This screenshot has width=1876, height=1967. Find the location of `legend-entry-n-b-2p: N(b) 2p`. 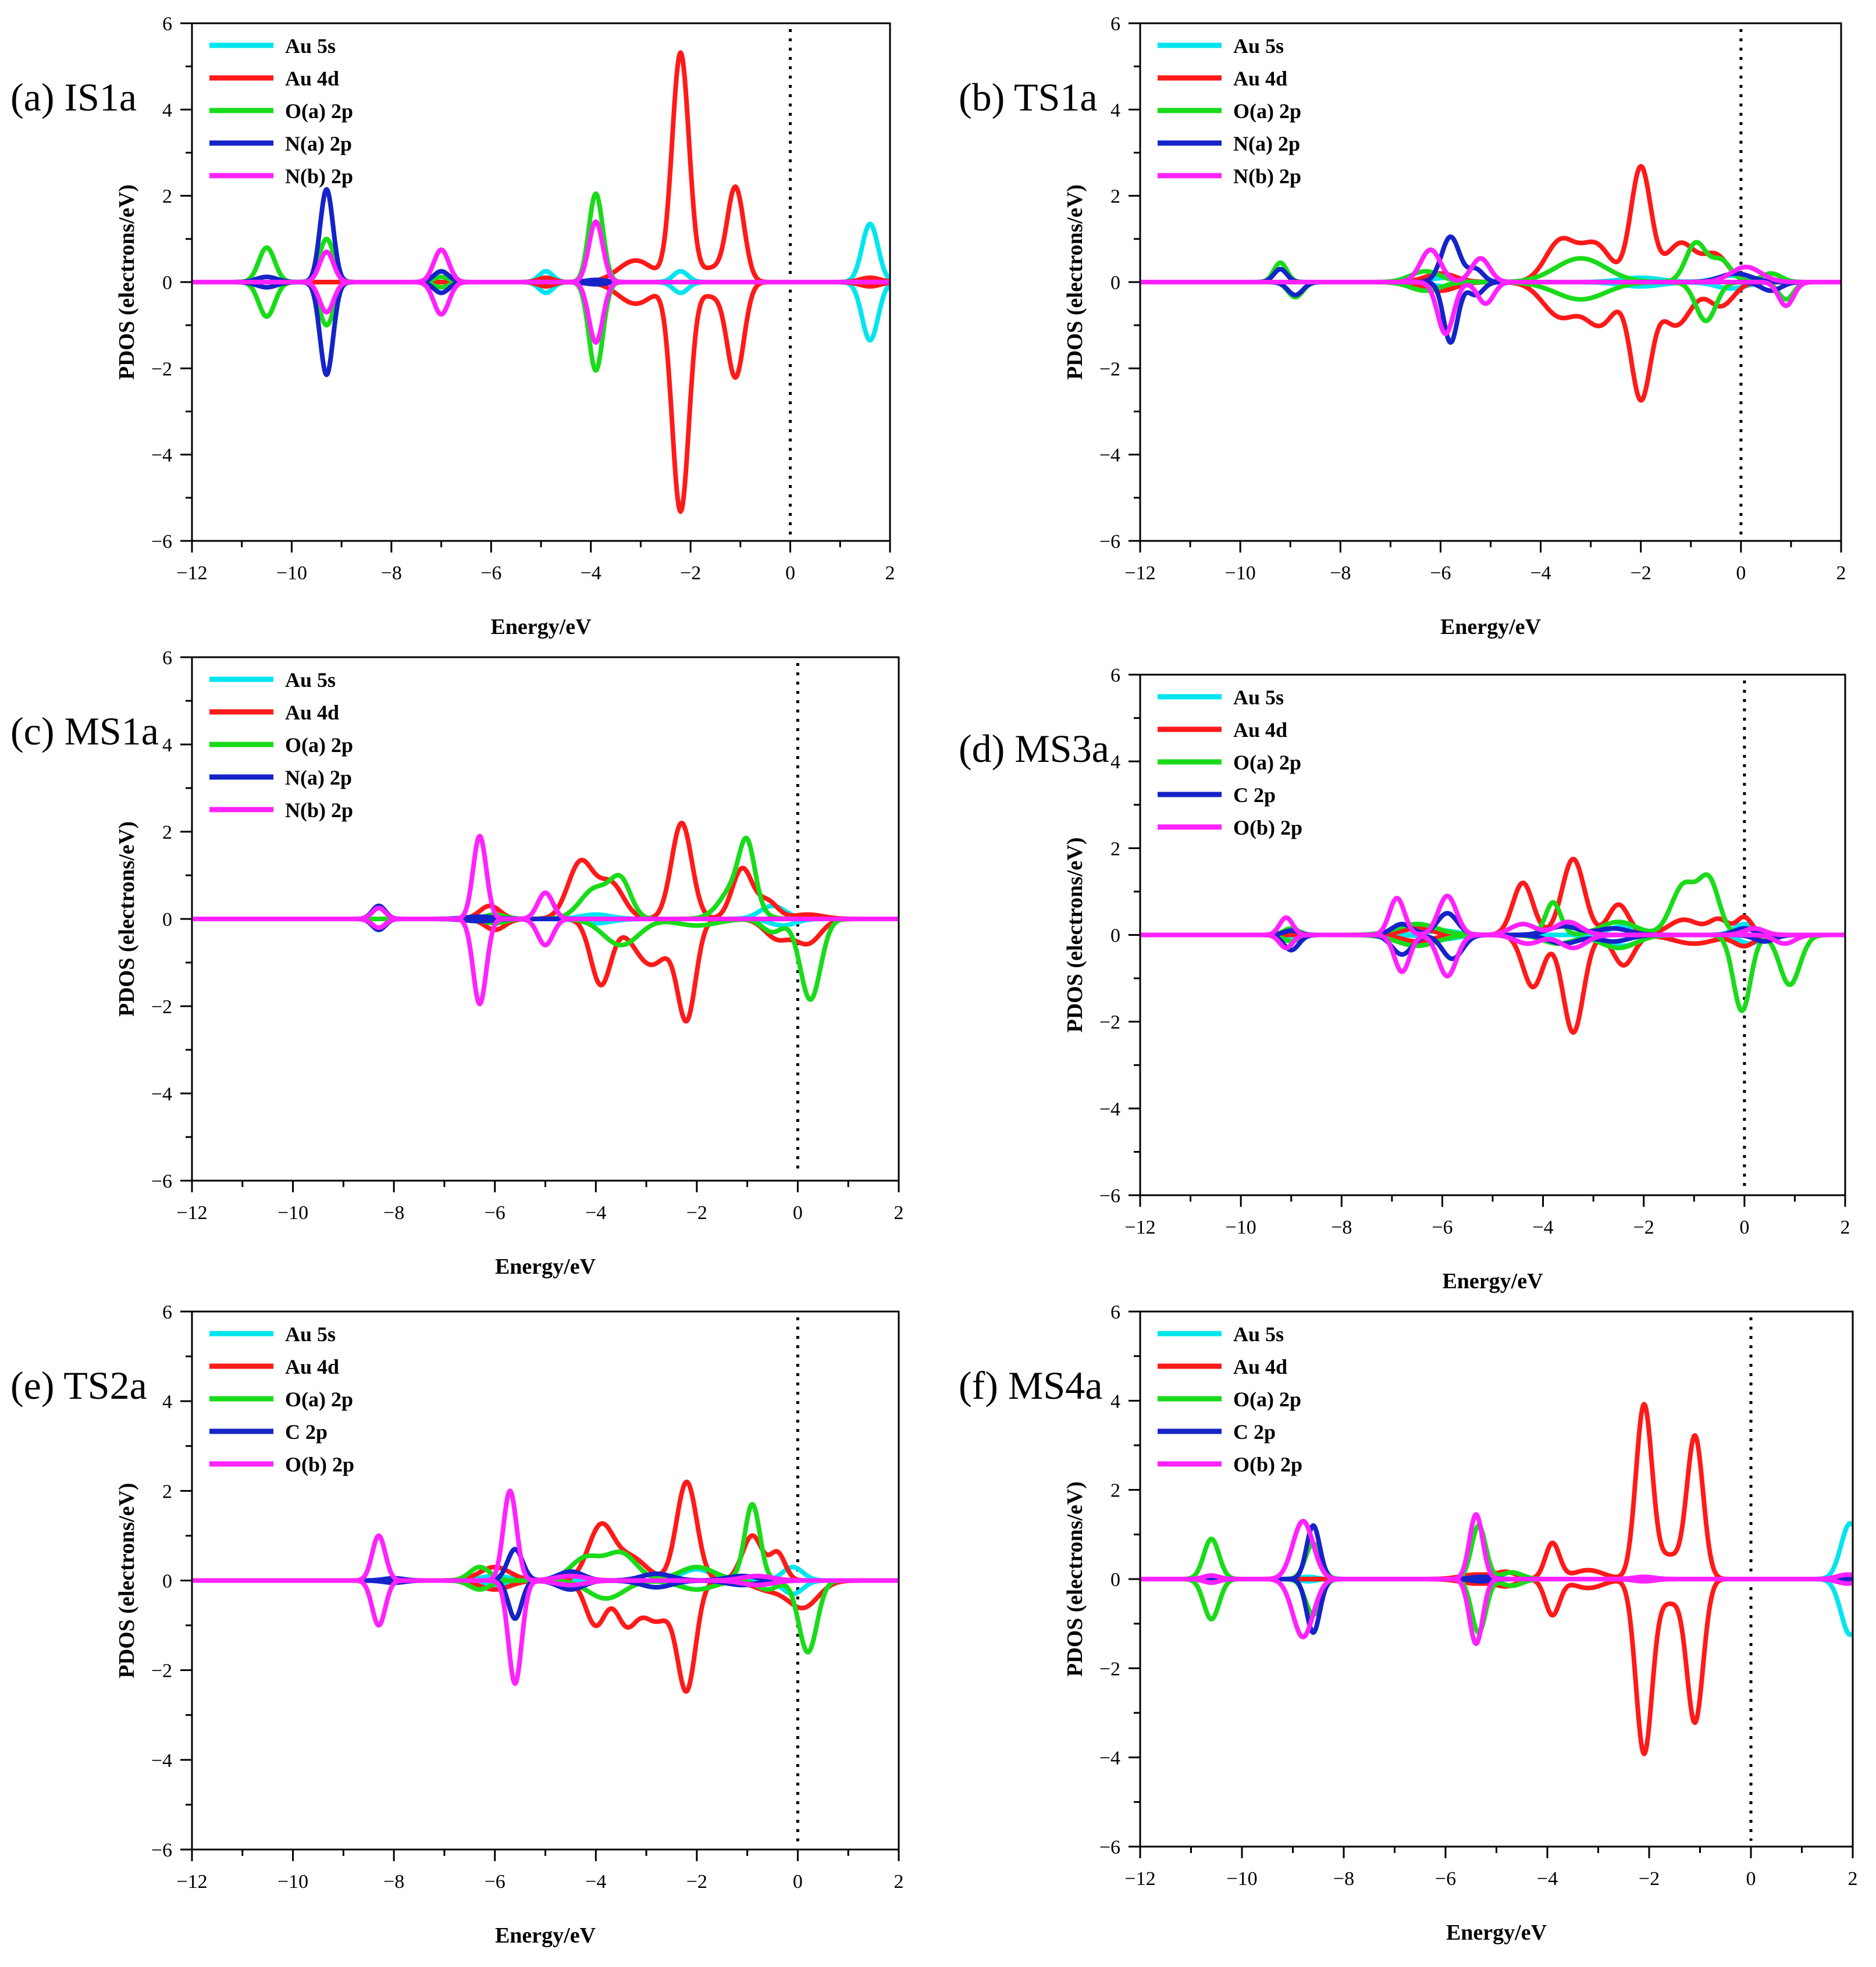

legend-entry-n-b-2p: N(b) 2p is located at coordinates (319, 810).